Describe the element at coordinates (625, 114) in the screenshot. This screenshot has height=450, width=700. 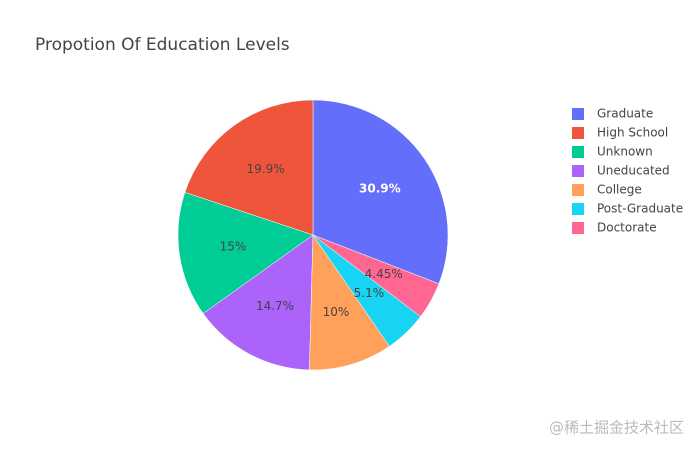
I see `legend-label: Graduate` at that location.